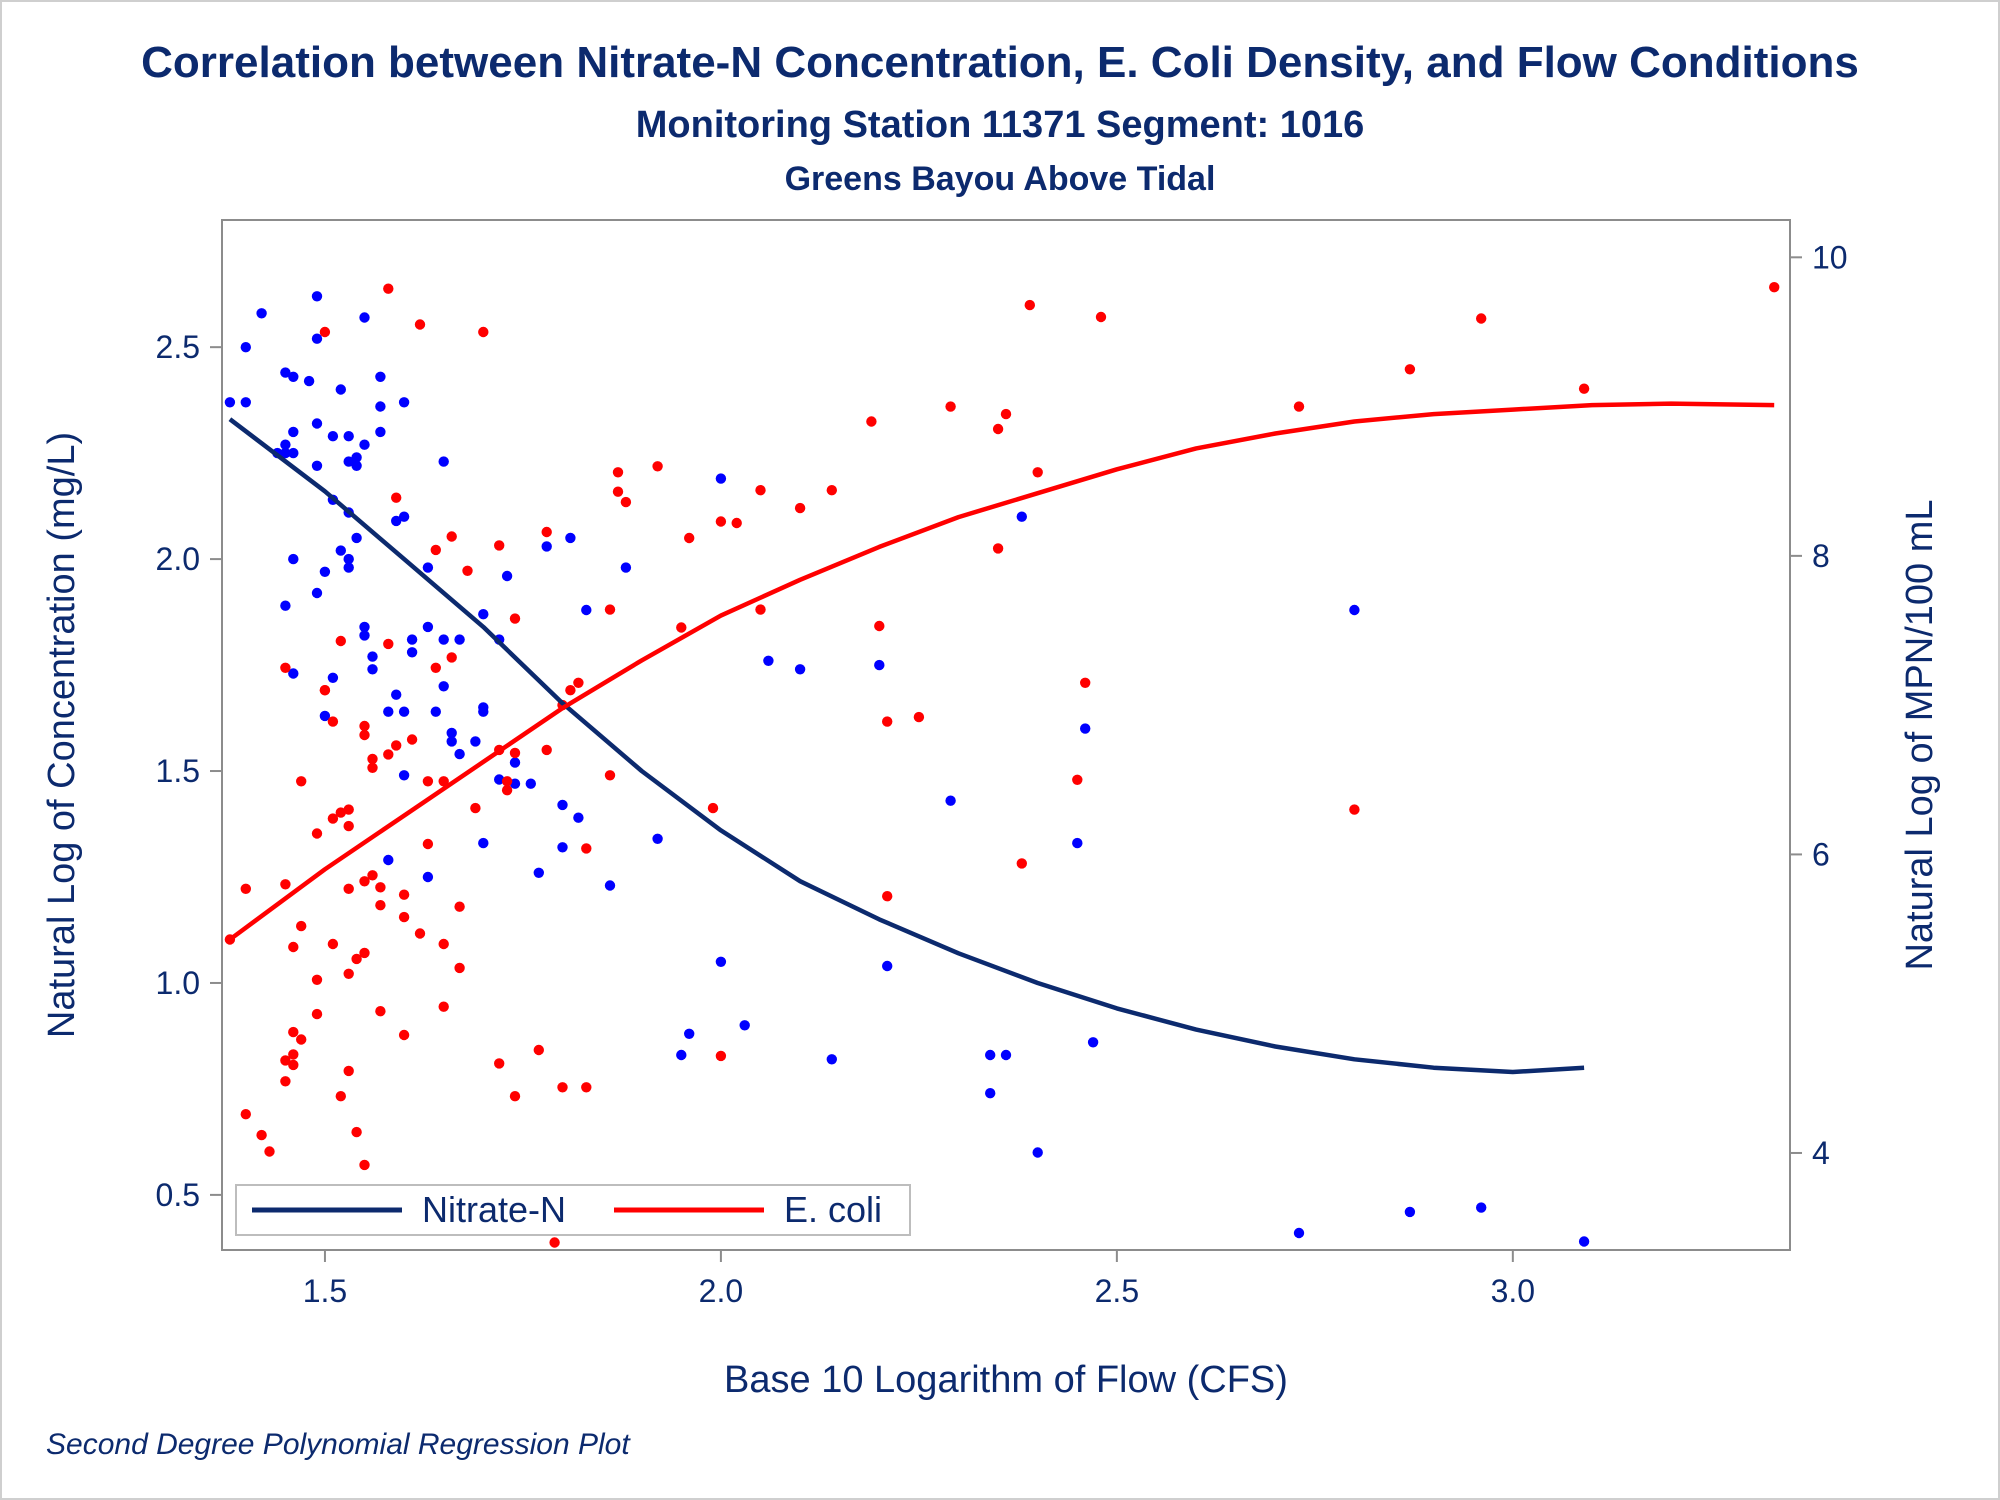 This screenshot has height=1500, width=2000. What do you see at coordinates (833, 1209) in the screenshot?
I see `legend-label-e-coli: E. coli` at bounding box center [833, 1209].